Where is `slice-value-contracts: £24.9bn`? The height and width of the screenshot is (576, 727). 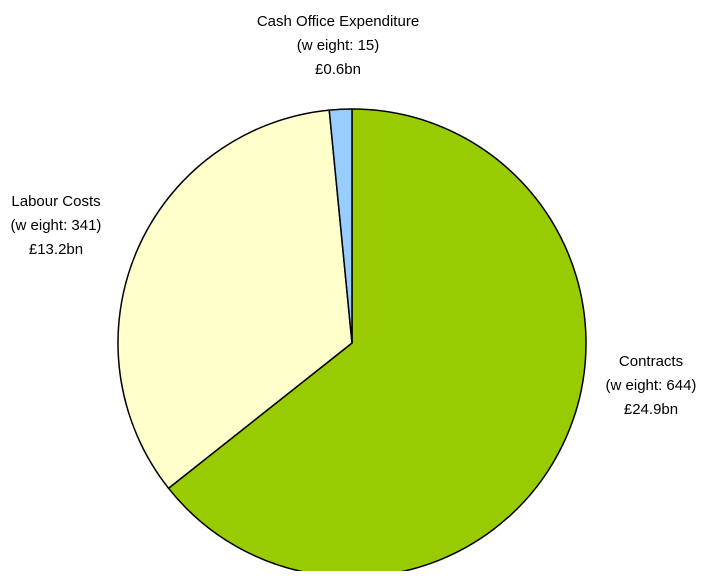
slice-value-contracts: £24.9bn is located at coordinates (651, 409).